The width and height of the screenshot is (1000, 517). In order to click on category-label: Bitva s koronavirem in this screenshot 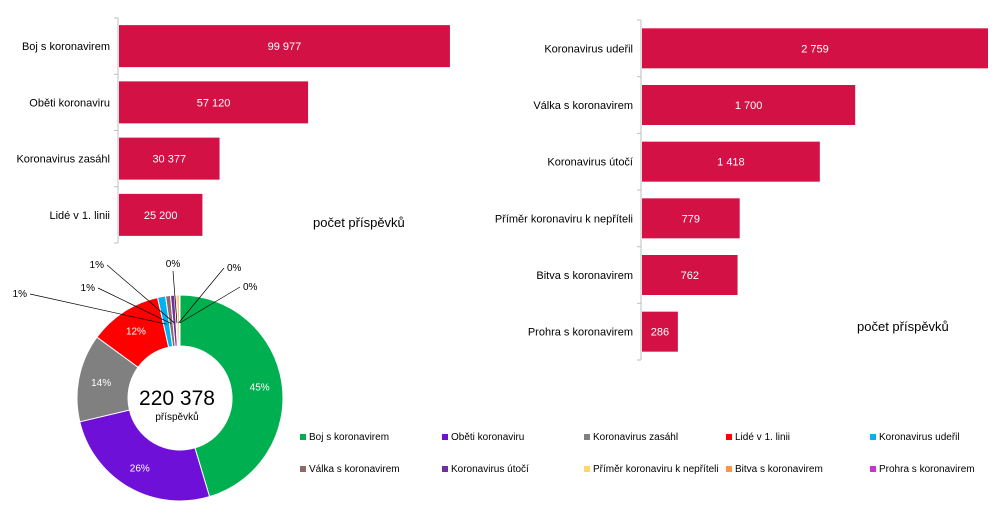, I will do `click(584, 276)`.